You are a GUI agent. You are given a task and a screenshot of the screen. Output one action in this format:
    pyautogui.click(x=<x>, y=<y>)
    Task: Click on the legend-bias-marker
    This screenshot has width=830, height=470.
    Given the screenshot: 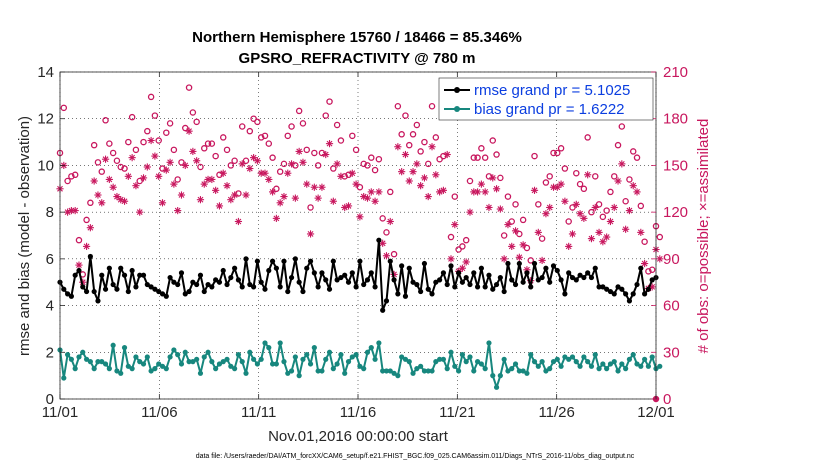 What is the action you would take?
    pyautogui.click(x=457, y=109)
    